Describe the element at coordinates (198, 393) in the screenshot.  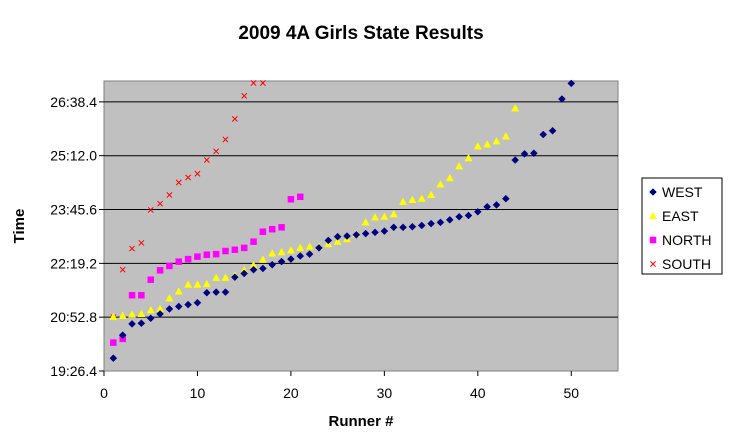
I see `x-tick-label: 10` at that location.